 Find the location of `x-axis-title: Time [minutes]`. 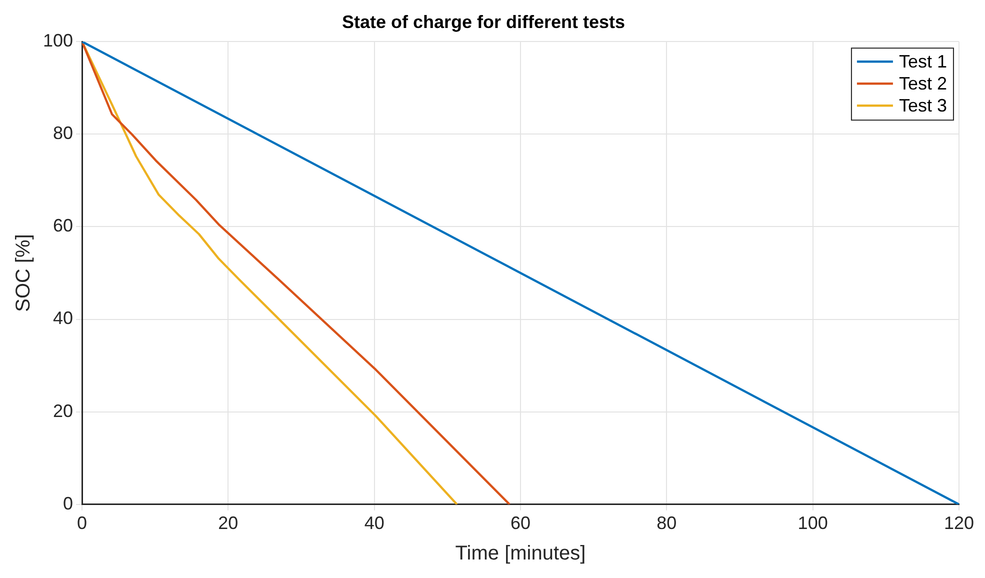

x-axis-title: Time [minutes] is located at coordinates (520, 553).